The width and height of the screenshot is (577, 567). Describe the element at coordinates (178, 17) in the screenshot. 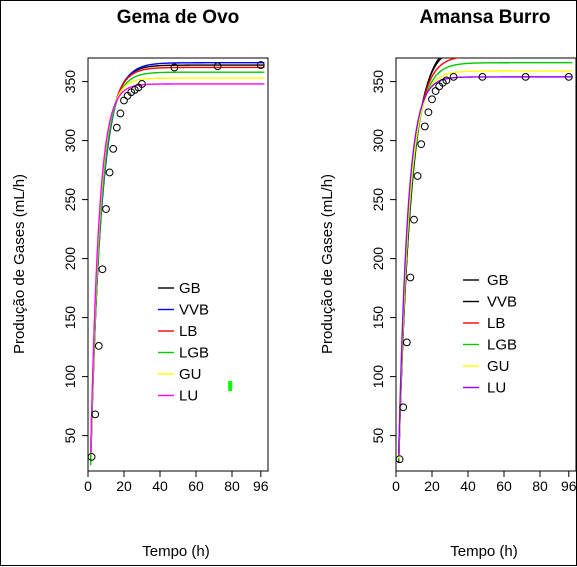

I see `chart-title: Gema de Ovo` at that location.